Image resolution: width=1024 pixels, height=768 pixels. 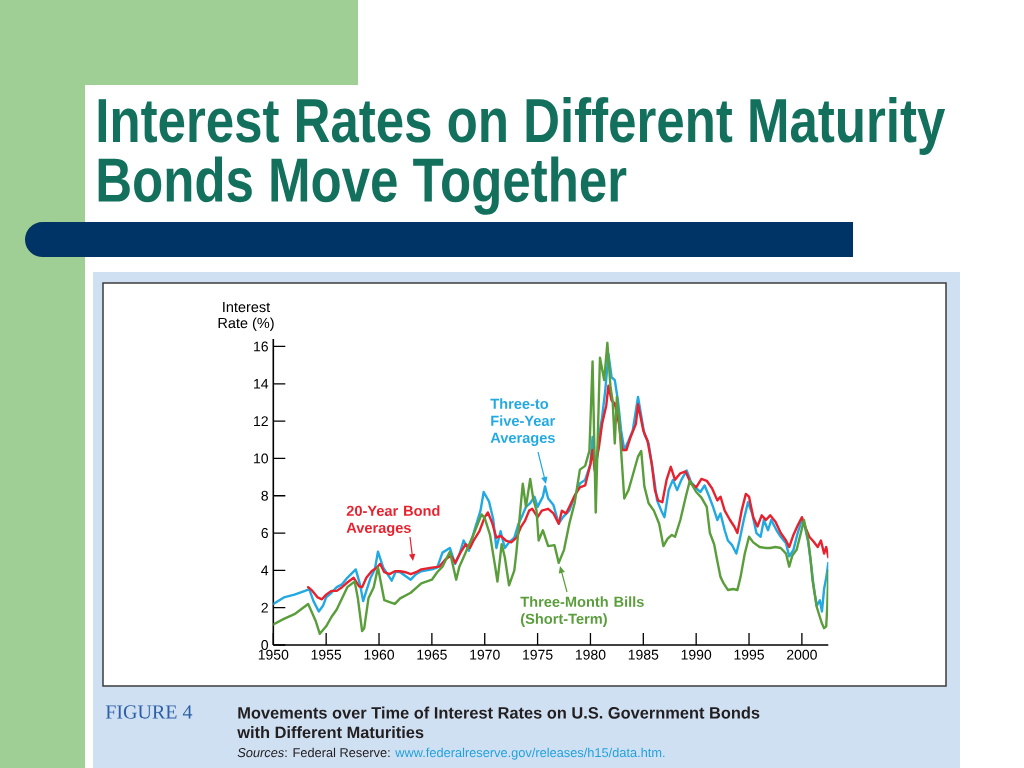 What do you see at coordinates (522, 155) in the screenshot?
I see `chart-title: Interest Rates on Different Maturity Bonds Move Together` at bounding box center [522, 155].